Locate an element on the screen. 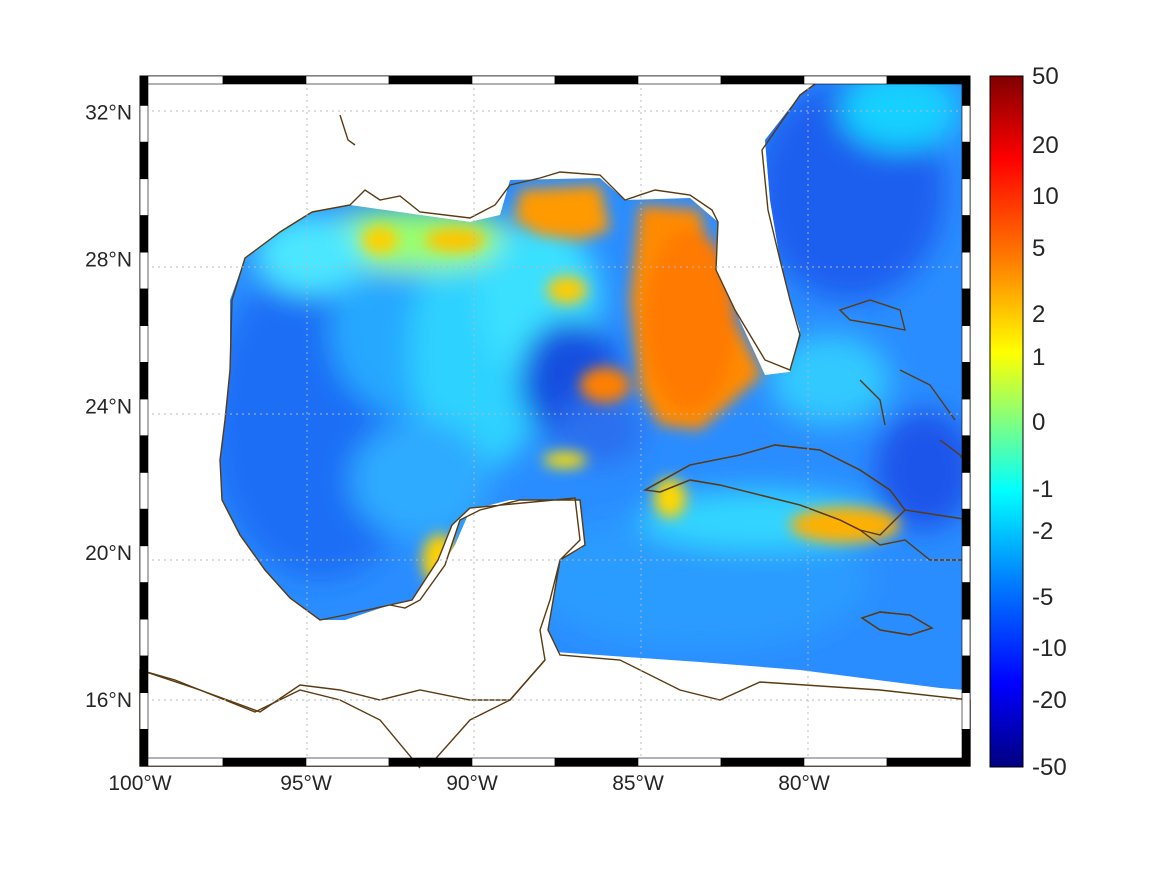 The image size is (1167, 875). latitude-tick-label: 28°N is located at coordinates (108, 260).